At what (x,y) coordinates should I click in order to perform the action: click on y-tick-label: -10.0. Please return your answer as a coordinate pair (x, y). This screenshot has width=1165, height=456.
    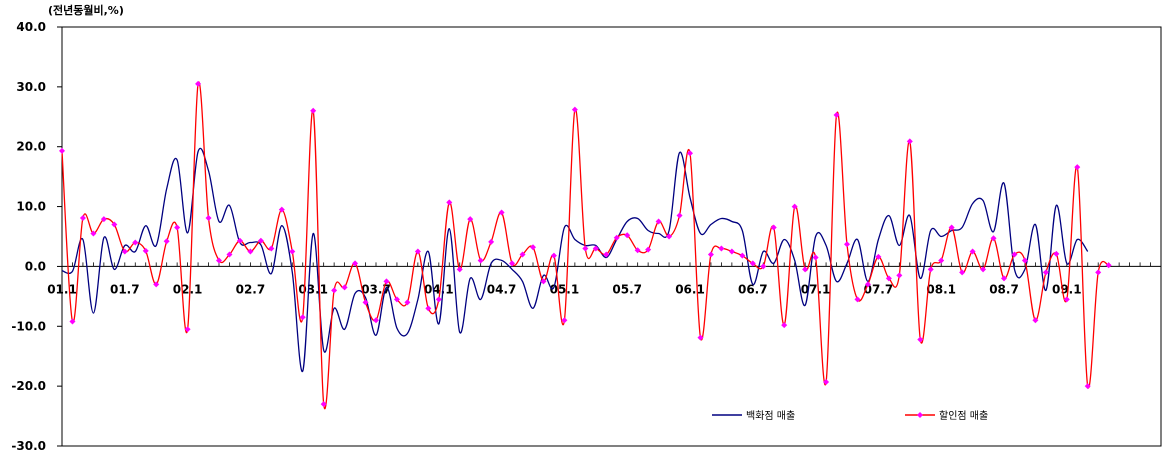
    Looking at the image, I should click on (28, 326).